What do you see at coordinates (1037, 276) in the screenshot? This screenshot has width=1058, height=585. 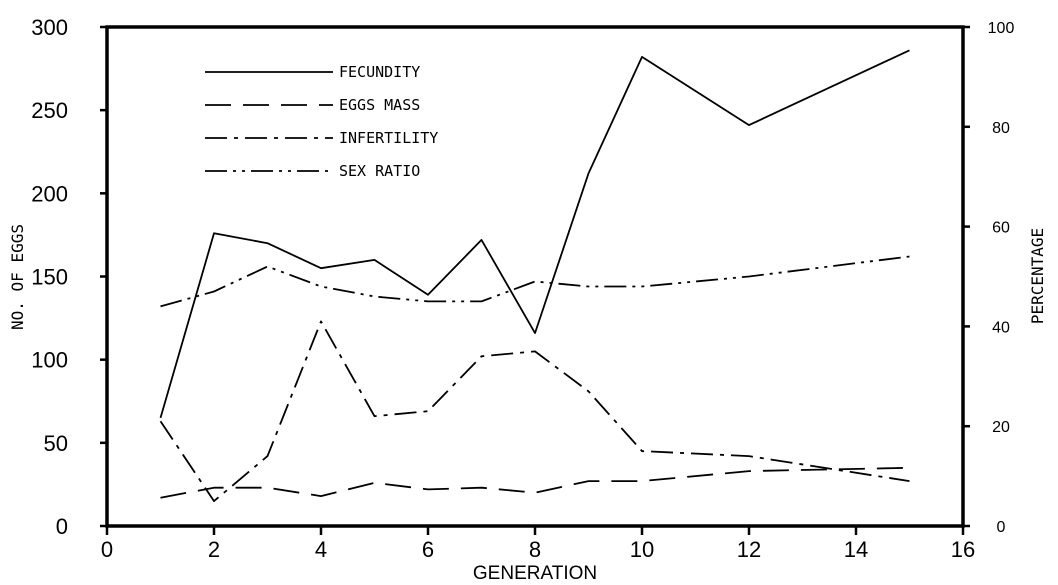 I see `y-axis-right-title: PERCENTAGE` at bounding box center [1037, 276].